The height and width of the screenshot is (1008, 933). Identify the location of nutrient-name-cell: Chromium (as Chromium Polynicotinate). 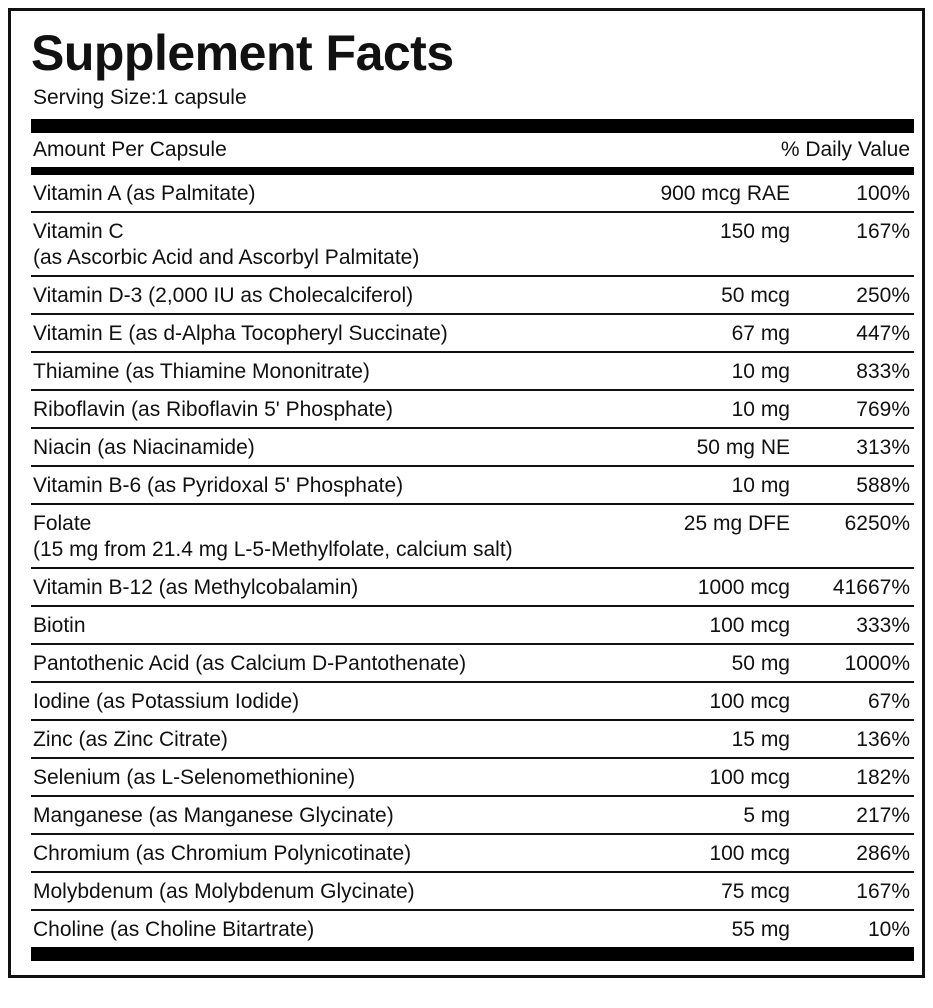
(371, 854).